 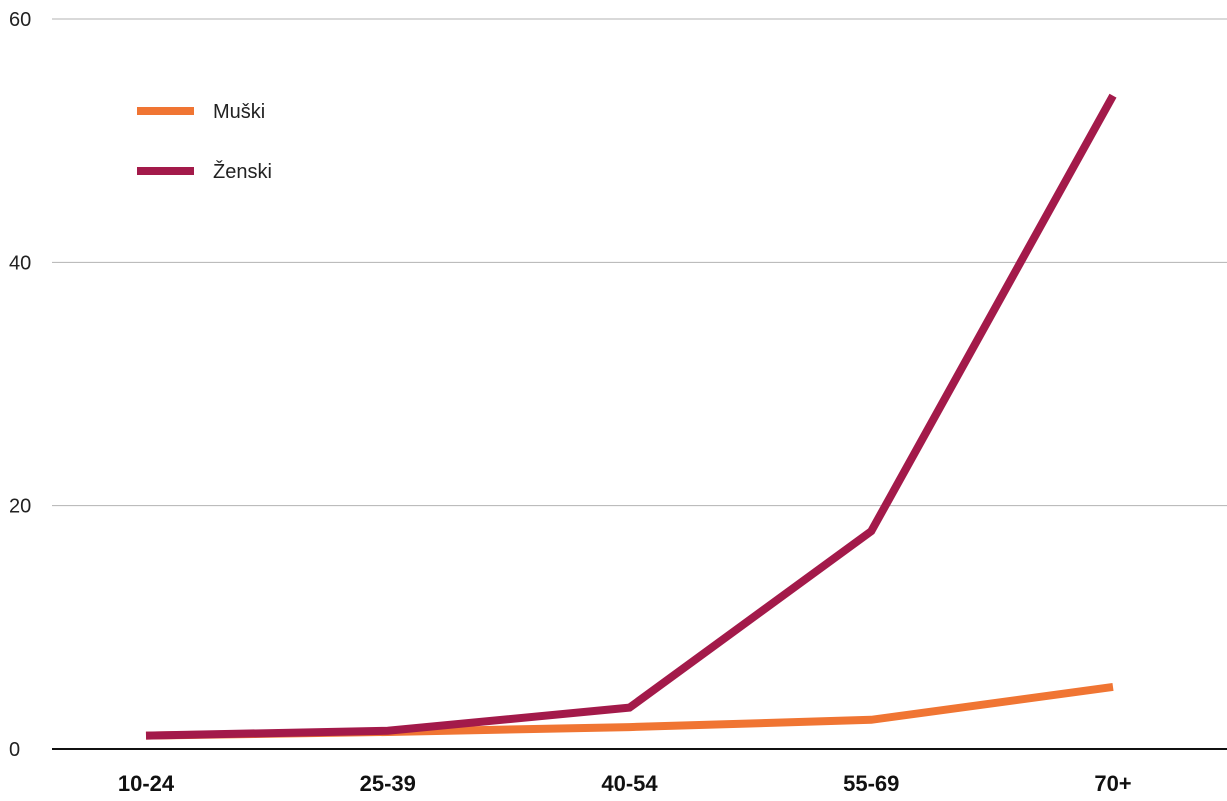 What do you see at coordinates (146, 783) in the screenshot?
I see `x-tick-label: 10-24` at bounding box center [146, 783].